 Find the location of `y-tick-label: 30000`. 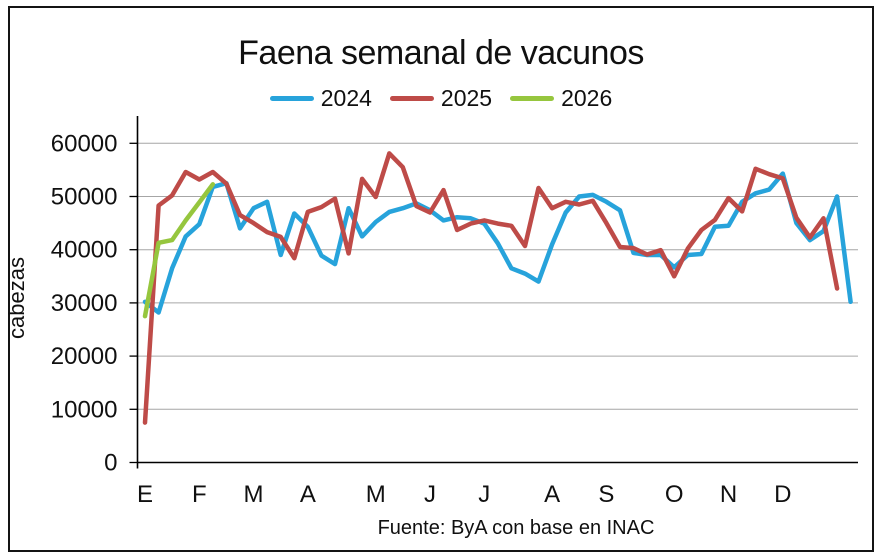

y-tick-label: 30000 is located at coordinates (84, 303).